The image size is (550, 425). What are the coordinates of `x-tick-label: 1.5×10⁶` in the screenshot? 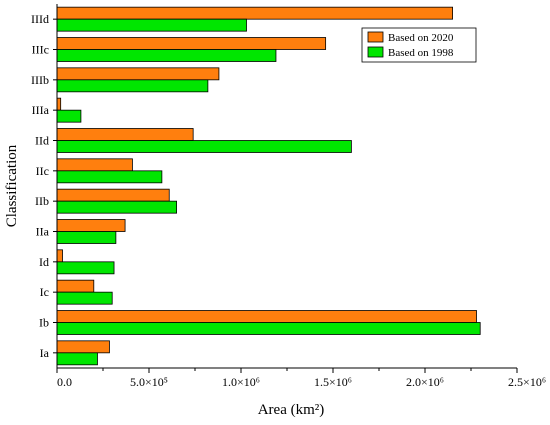 It's located at (333, 382).